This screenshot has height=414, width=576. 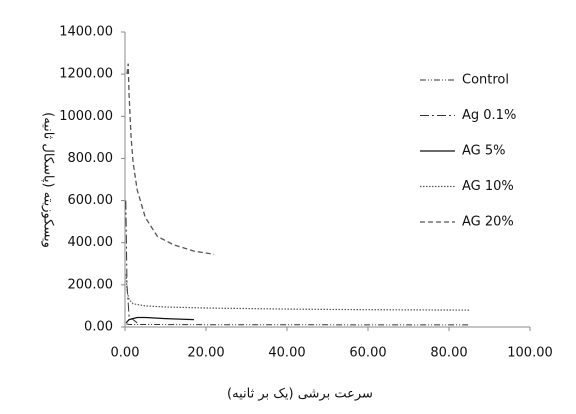 I want to click on x-axis-label: سرعت برشی (یک بر ثانیه), so click(x=300, y=394).